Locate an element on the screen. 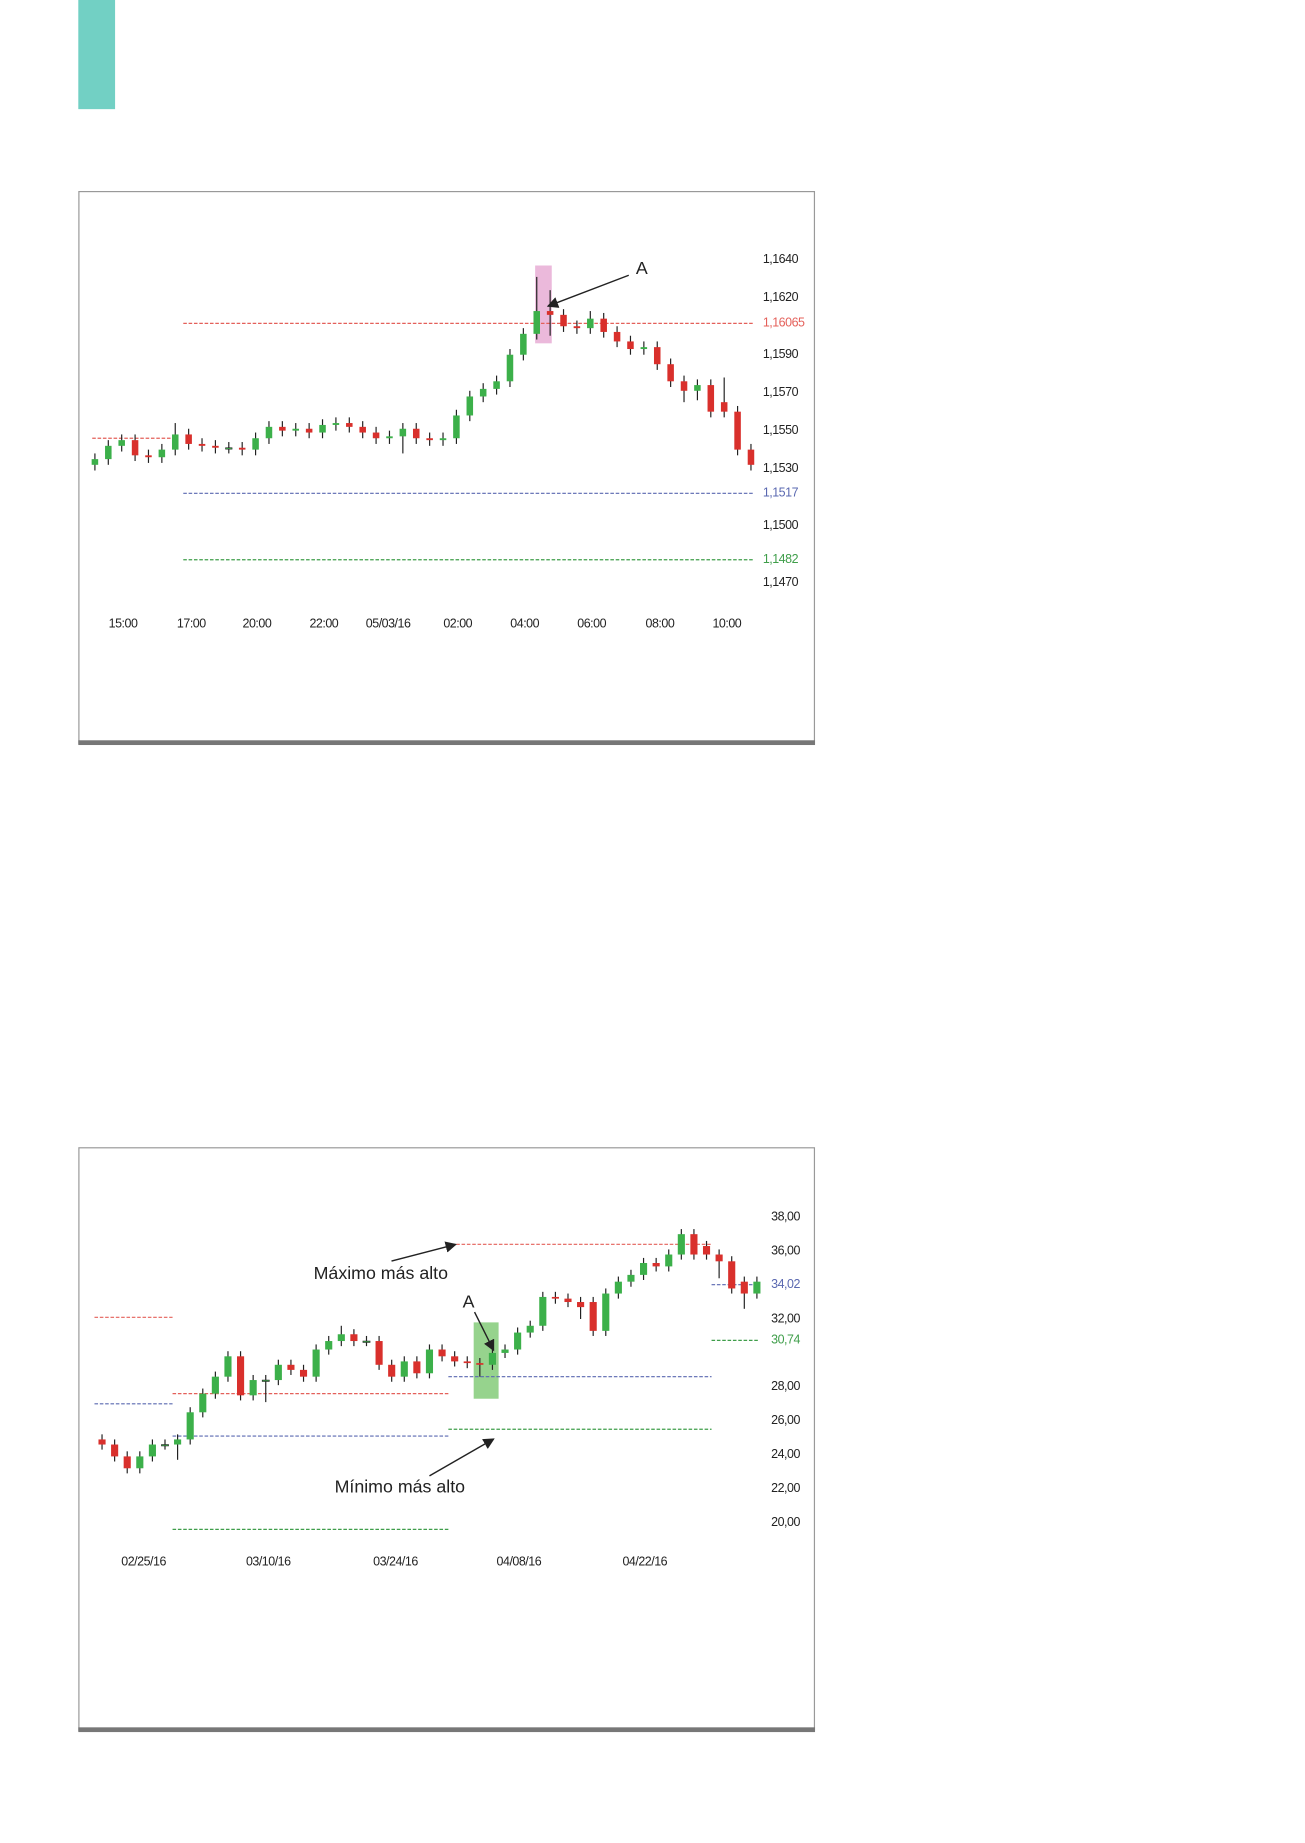  x-tick-label: 20:00 is located at coordinates (257, 623).